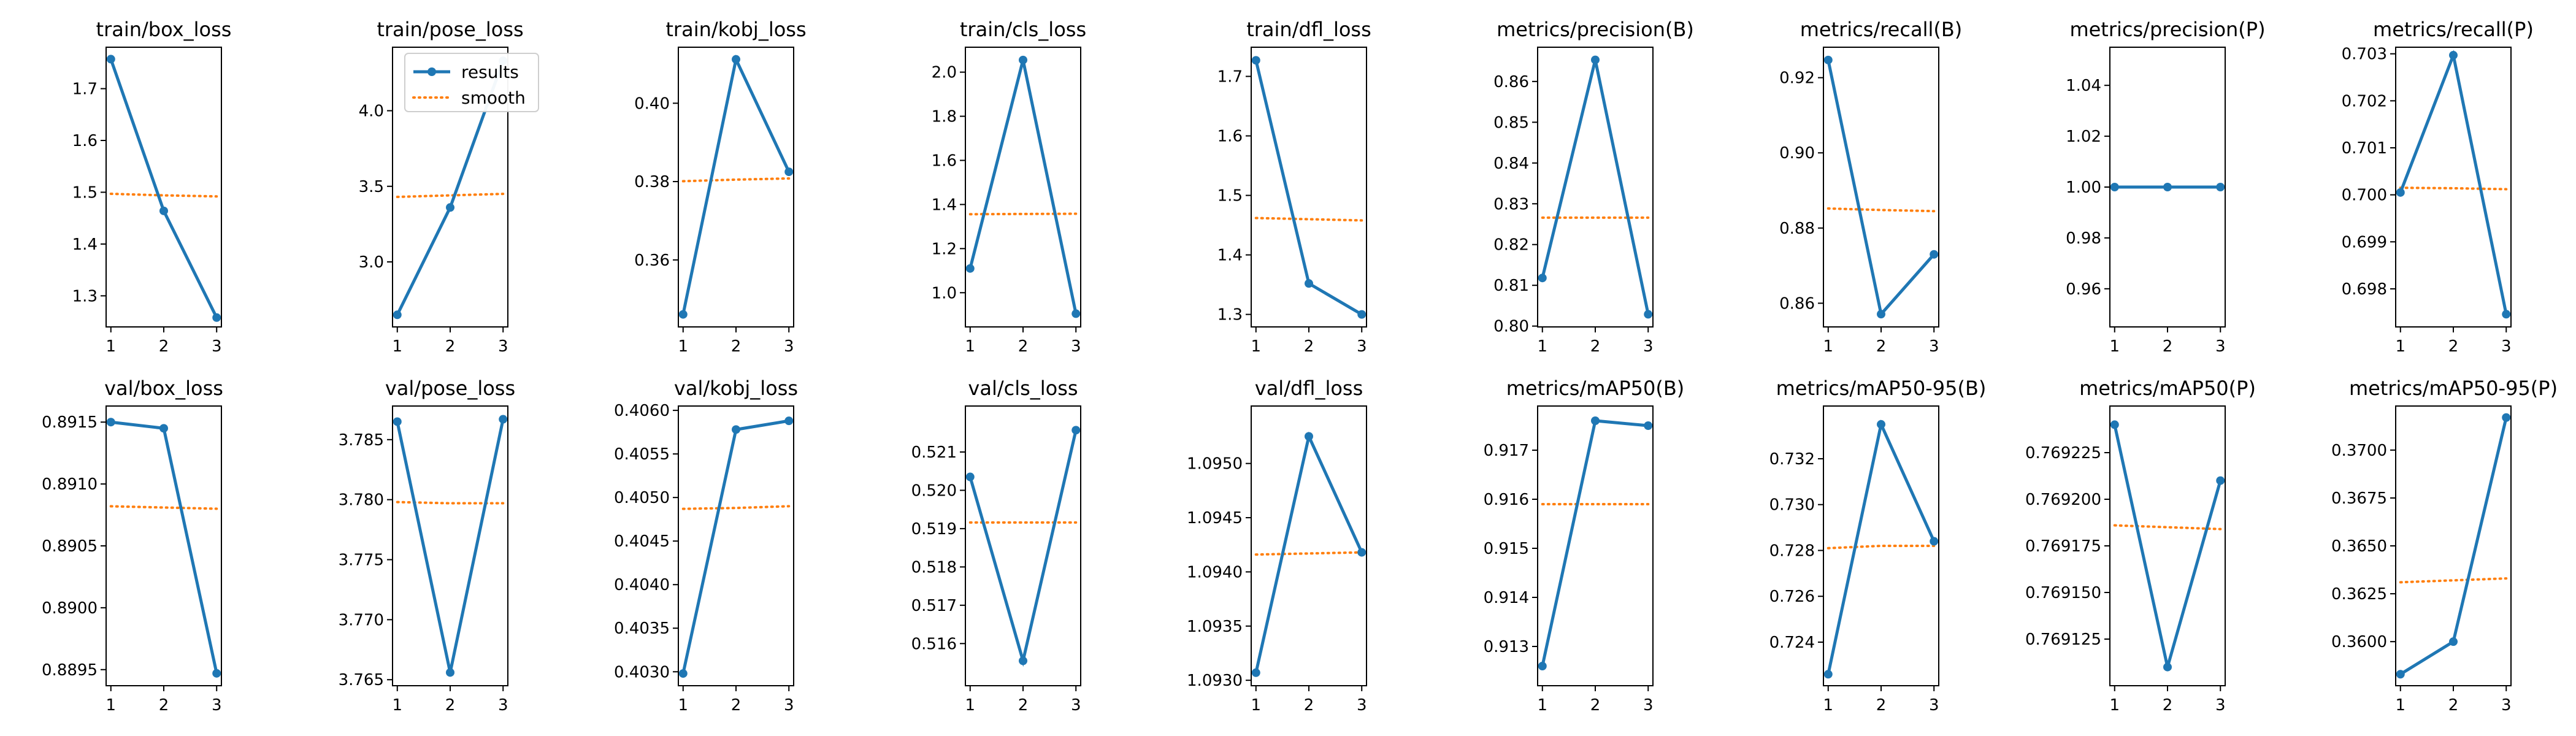 Image resolution: width=2576 pixels, height=736 pixels. Describe the element at coordinates (2364, 101) in the screenshot. I see `y-tick-label: 0.702` at that location.